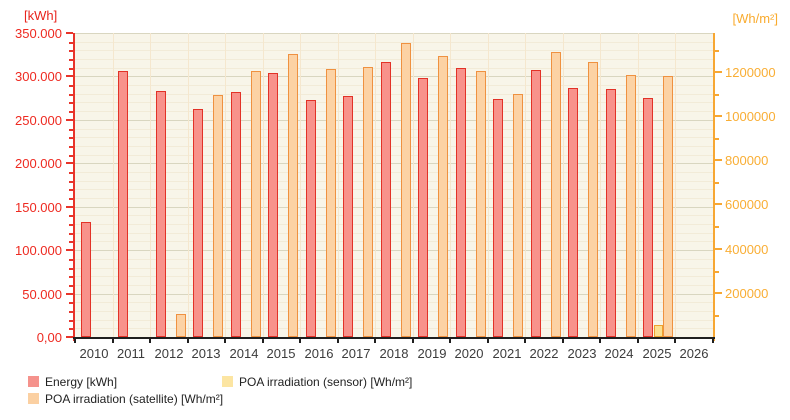 The height and width of the screenshot is (420, 790). What do you see at coordinates (125, 399) in the screenshot?
I see `legend-item-satellite: POA irradiation (satellite) [Wh/m²]` at bounding box center [125, 399].